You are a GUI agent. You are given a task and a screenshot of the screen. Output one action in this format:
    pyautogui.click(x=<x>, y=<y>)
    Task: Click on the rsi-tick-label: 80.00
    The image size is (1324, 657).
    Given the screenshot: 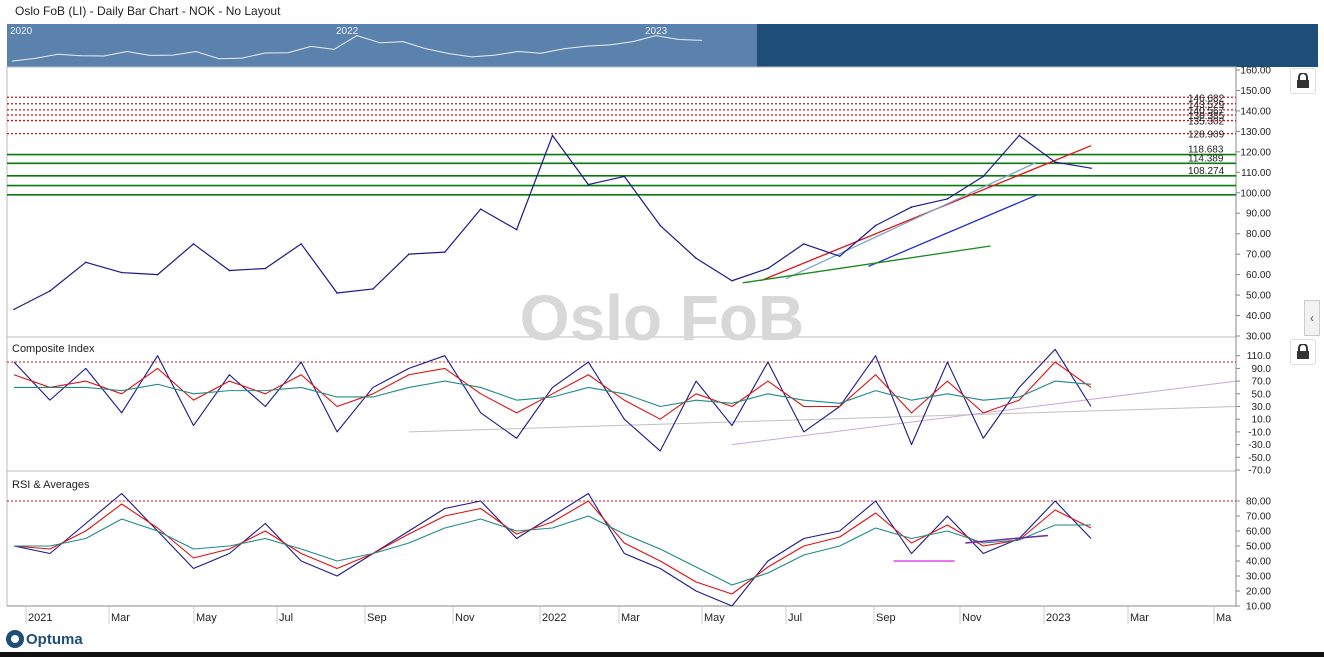 What is the action you would take?
    pyautogui.click(x=1258, y=502)
    